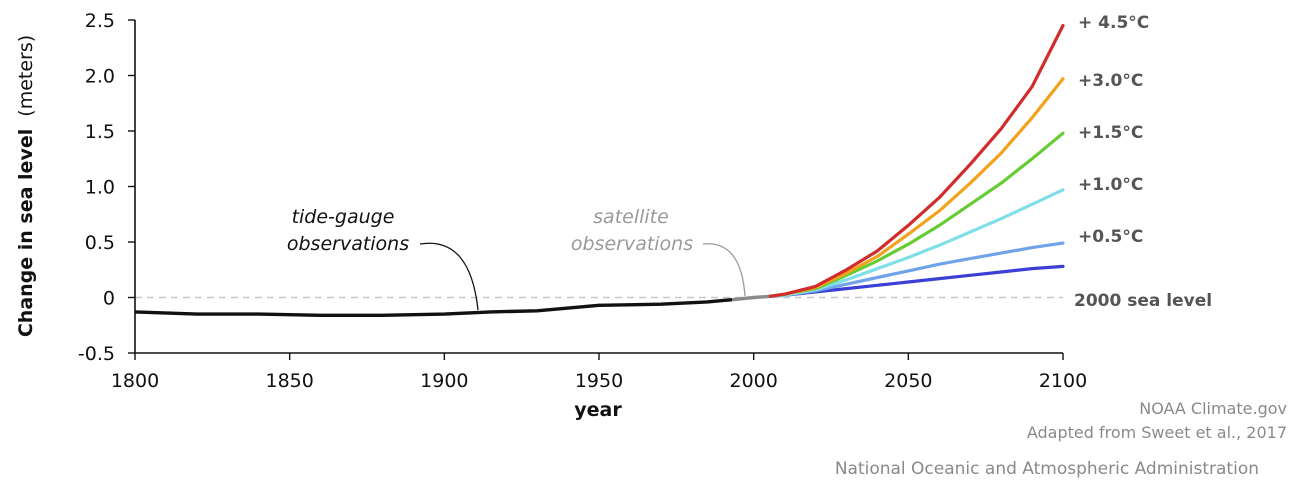  I want to click on labels-layer: + 4.5°C +3.0°C +1.5°C +1.0°C +0.5°C, so click(1113, 130).